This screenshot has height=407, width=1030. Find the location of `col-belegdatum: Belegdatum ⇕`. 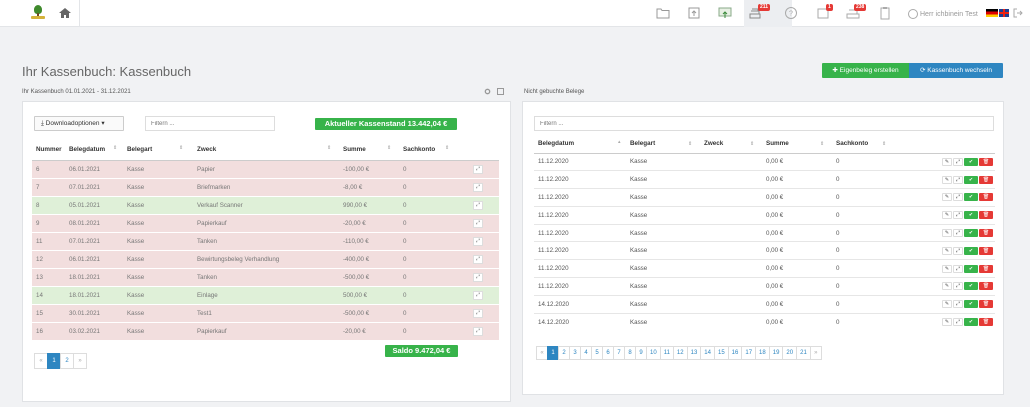

col-belegdatum: Belegdatum ⇕ is located at coordinates (94, 150).